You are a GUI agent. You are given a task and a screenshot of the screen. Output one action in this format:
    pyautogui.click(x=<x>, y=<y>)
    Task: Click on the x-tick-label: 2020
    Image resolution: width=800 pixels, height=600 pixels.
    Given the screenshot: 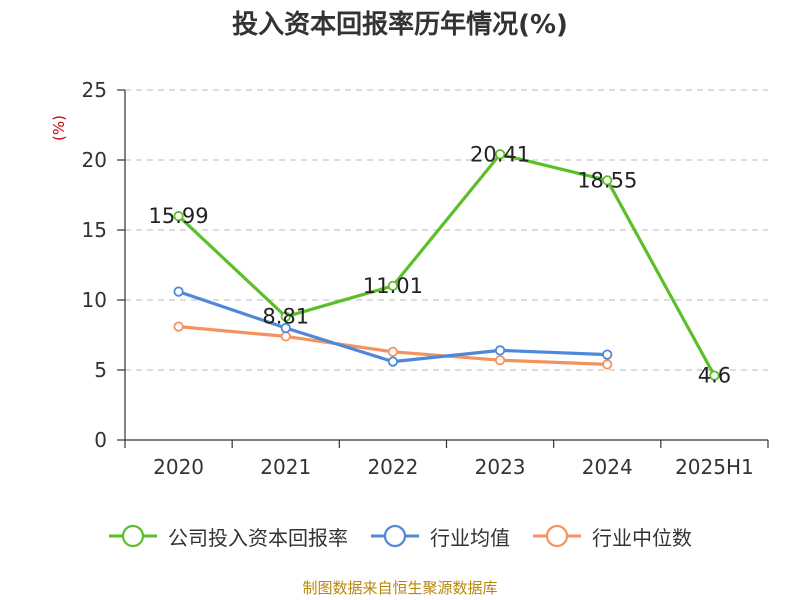 What is the action you would take?
    pyautogui.click(x=178, y=467)
    